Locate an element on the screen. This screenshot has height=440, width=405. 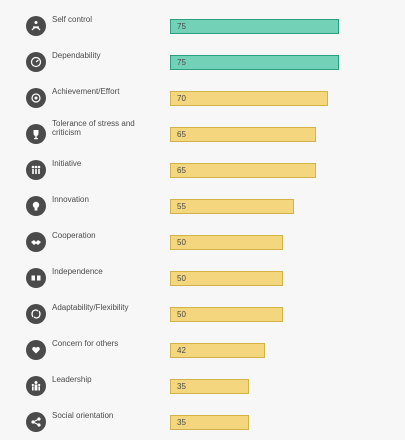
category-label: Leadership is located at coordinates (72, 379).